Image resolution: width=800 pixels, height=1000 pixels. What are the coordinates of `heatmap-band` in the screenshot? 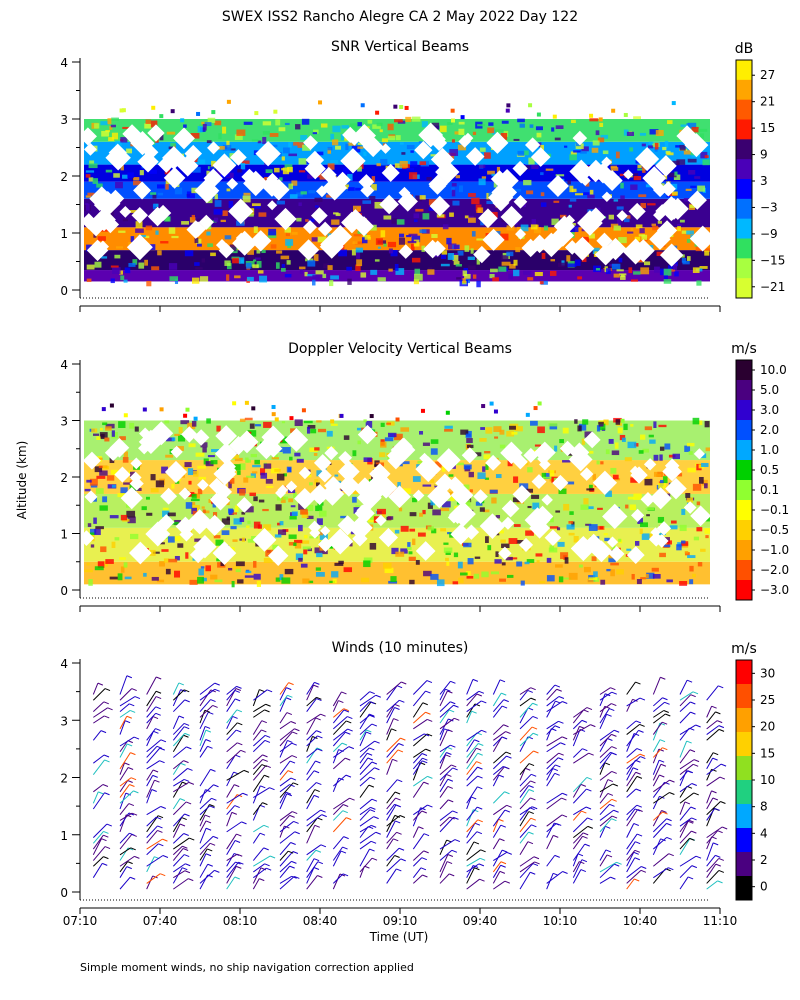 It's located at (397, 276).